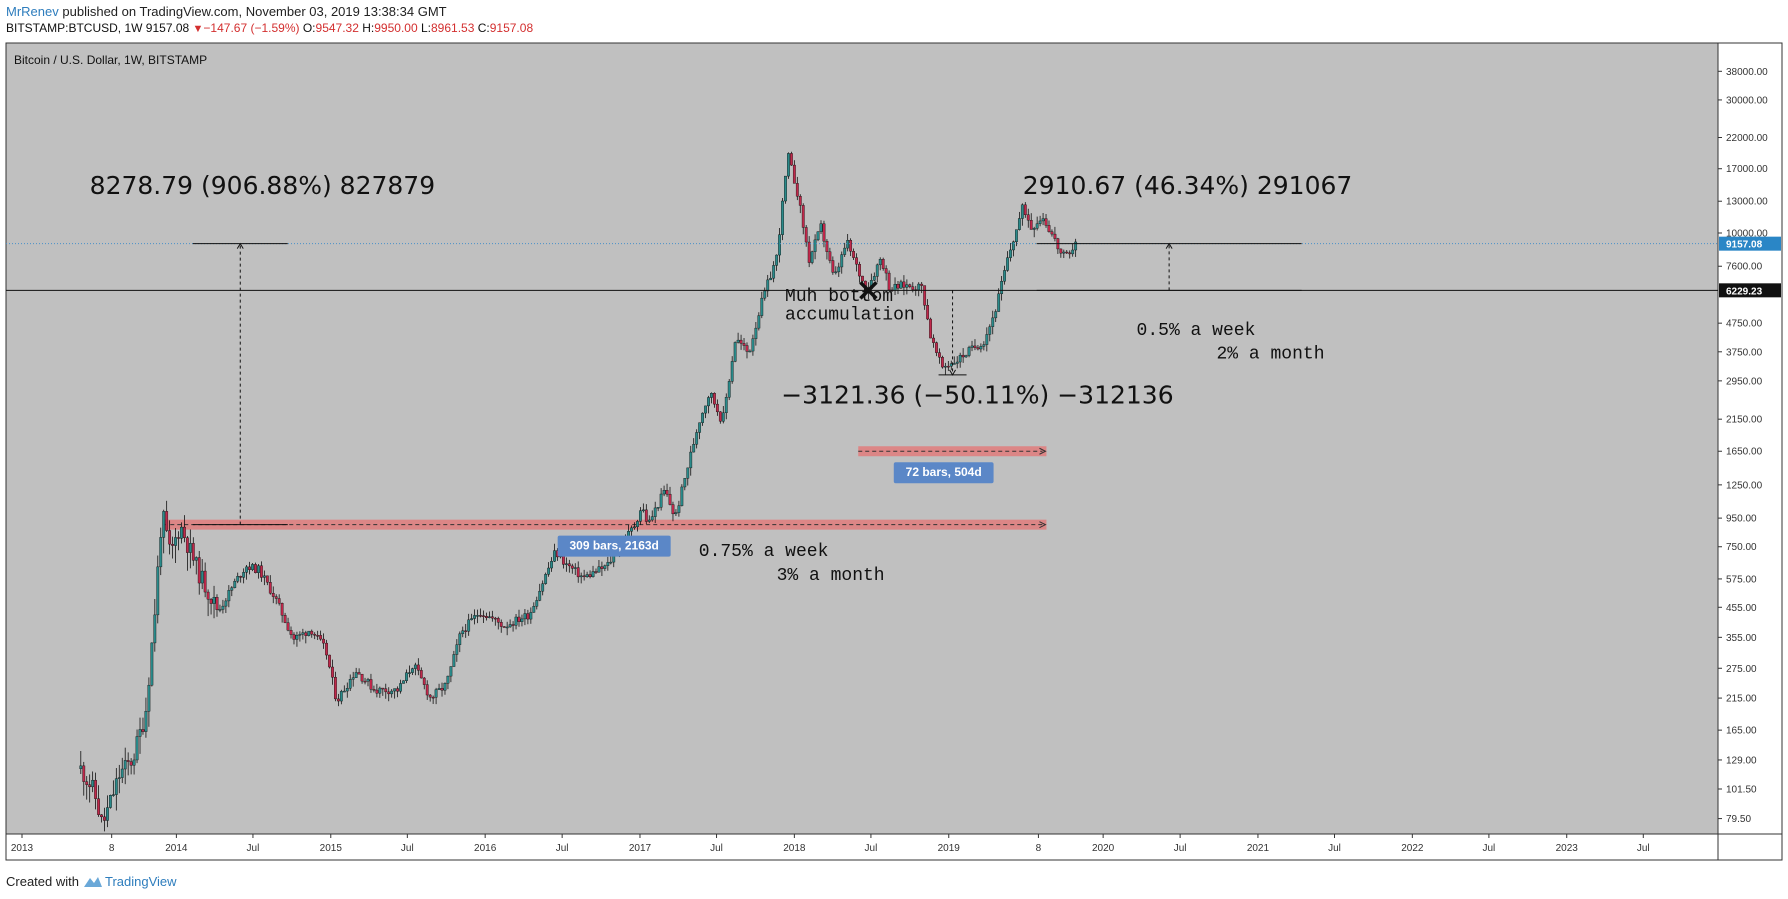 The image size is (1788, 899). Describe the element at coordinates (32, 11) in the screenshot. I see `author-link: MrRenev` at that location.